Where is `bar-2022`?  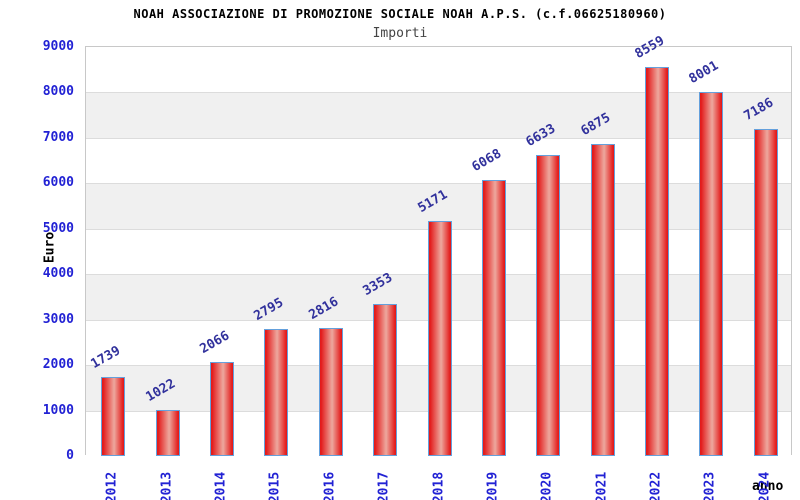 bar-2022 is located at coordinates (657, 261).